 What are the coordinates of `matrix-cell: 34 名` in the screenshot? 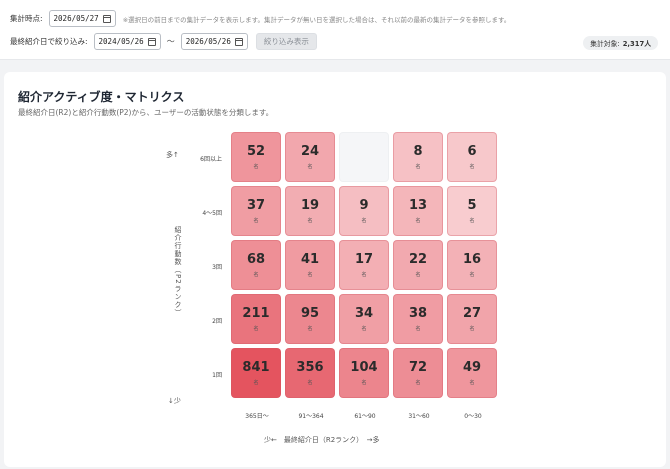 It's located at (364, 319).